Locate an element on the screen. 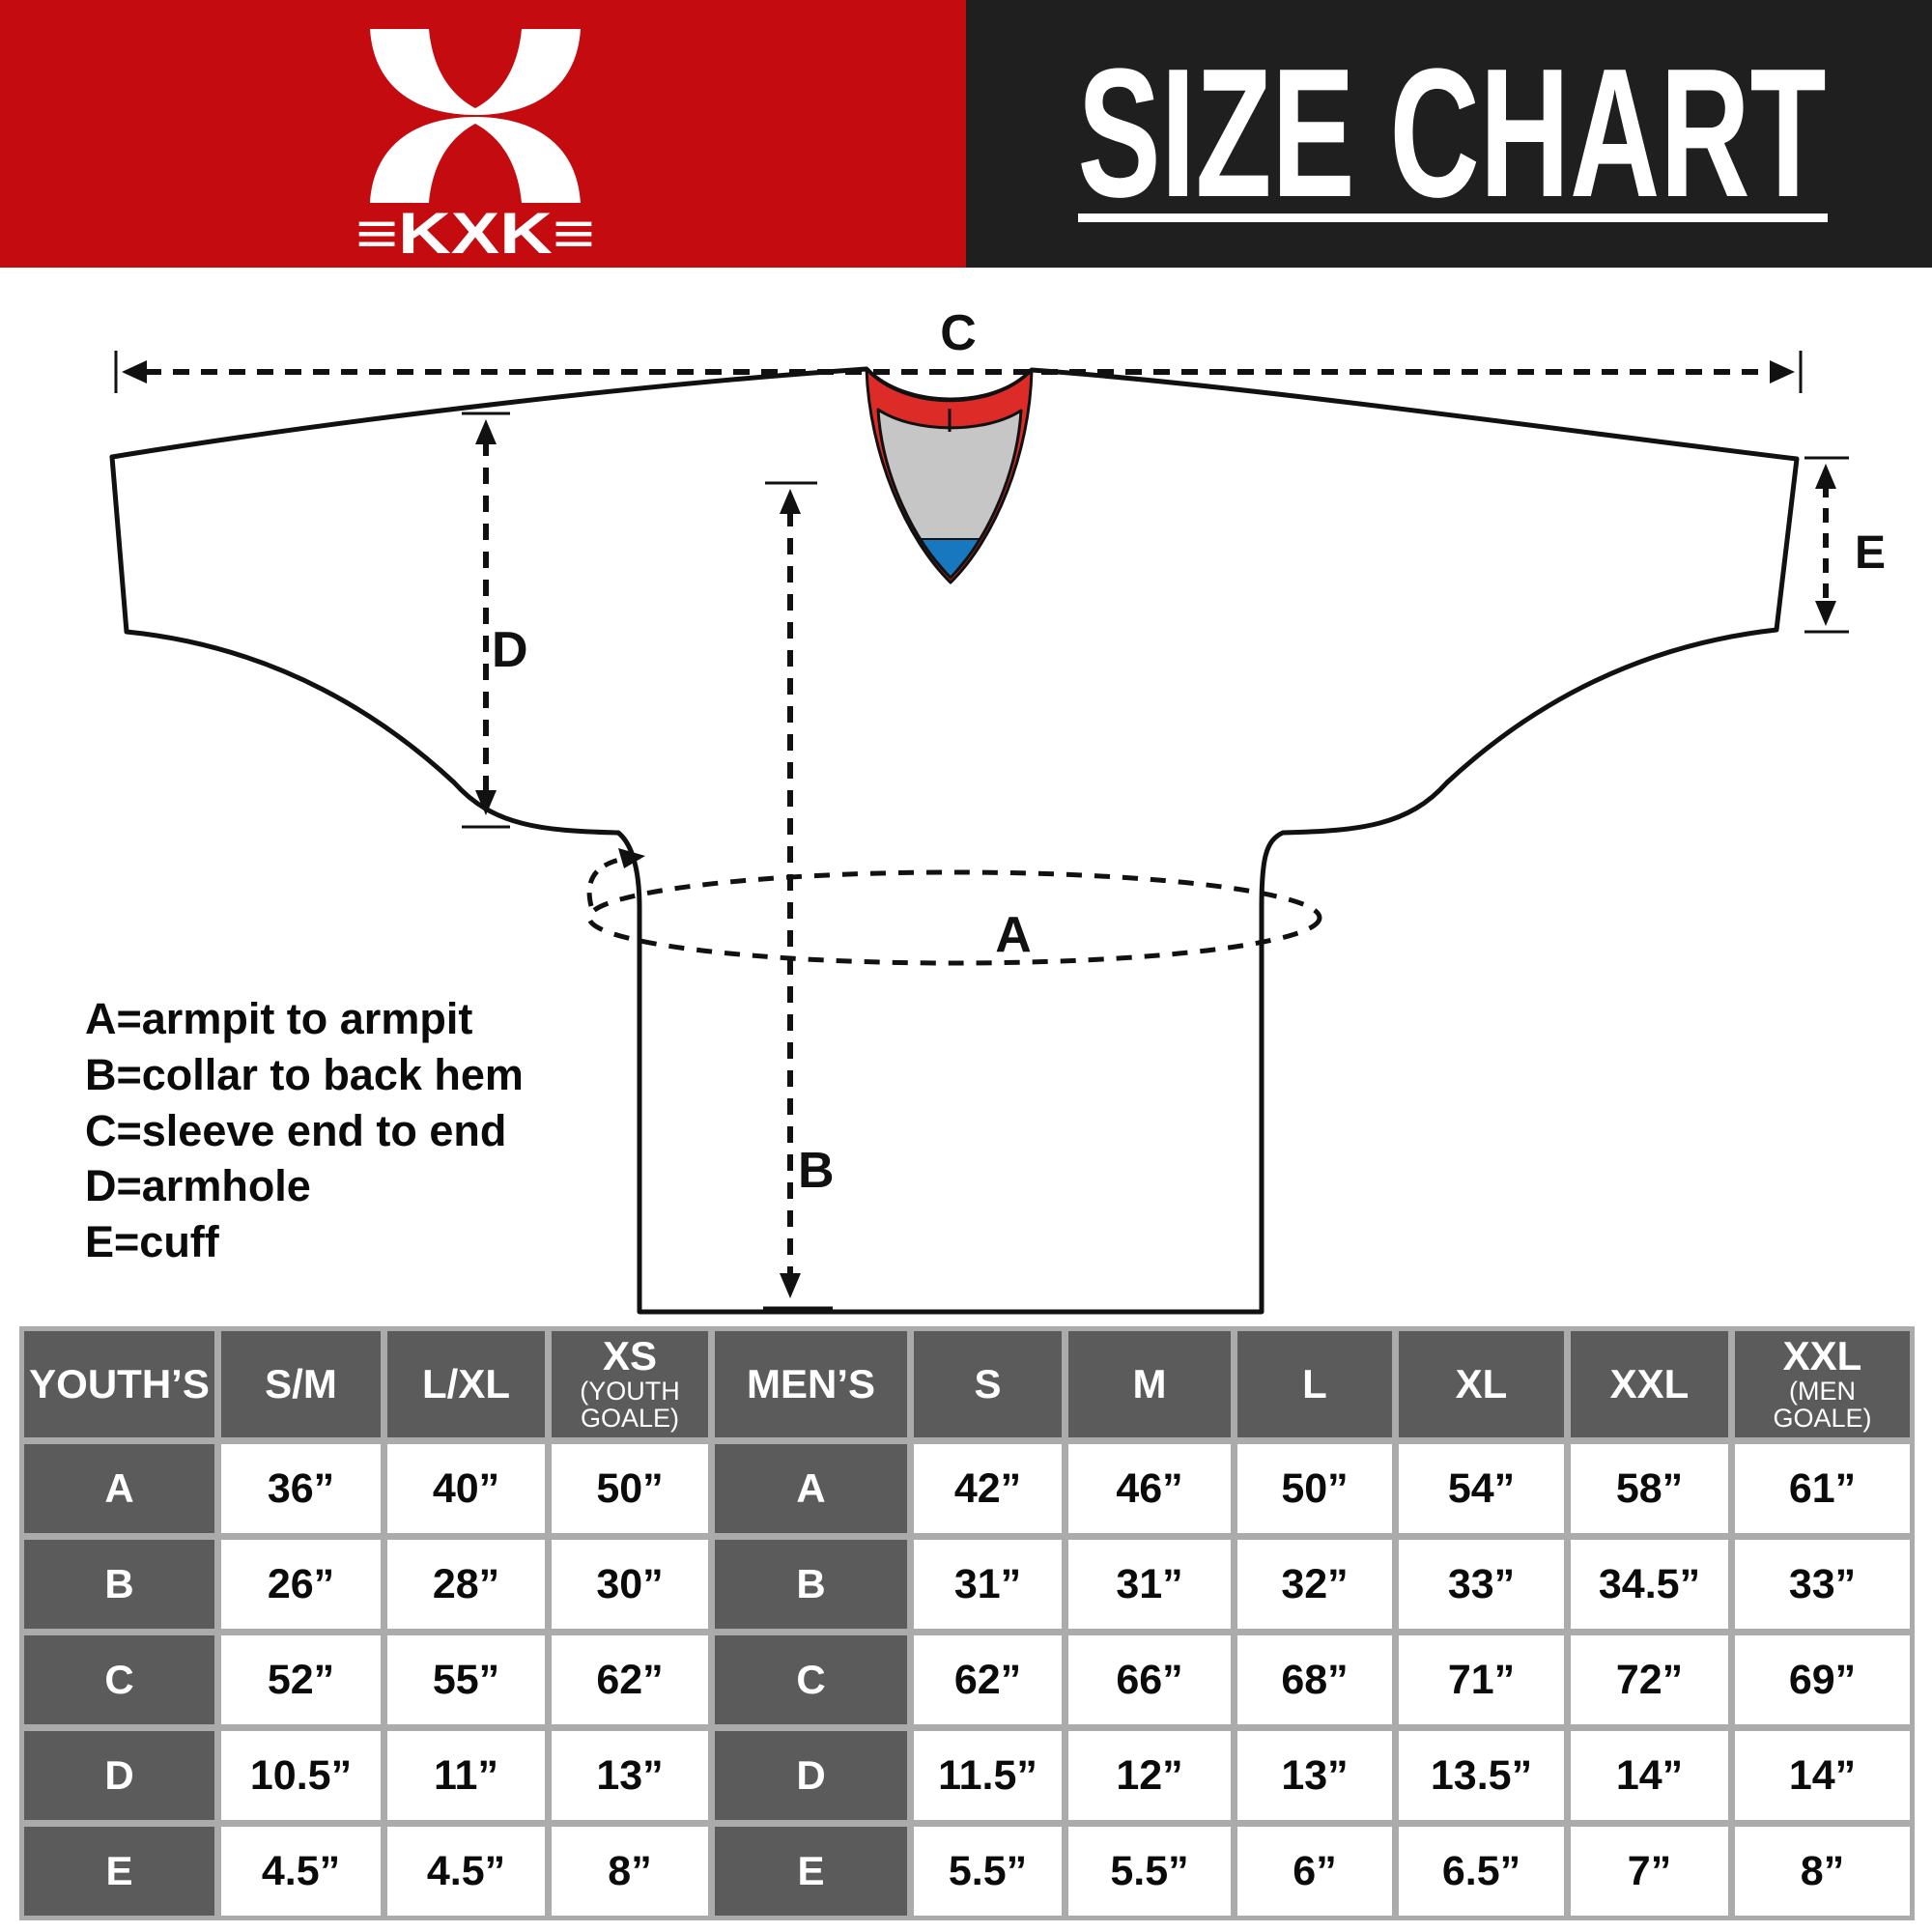 Image resolution: width=1932 pixels, height=1932 pixels. value-cell: 71” is located at coordinates (1481, 1679).